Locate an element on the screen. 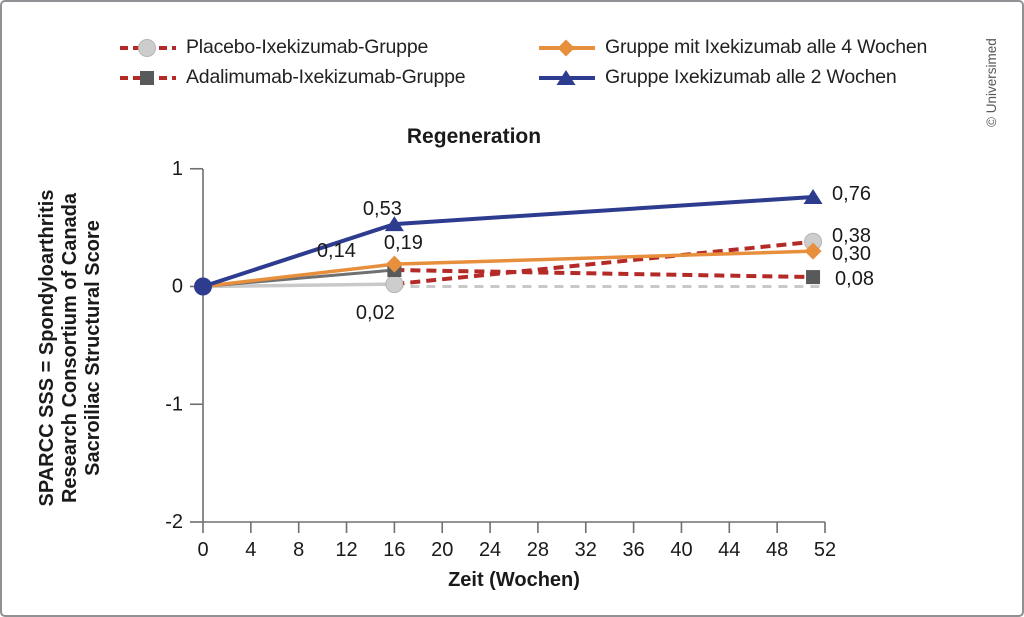 The width and height of the screenshot is (1024, 617). x-tick-label: 28 is located at coordinates (538, 550).